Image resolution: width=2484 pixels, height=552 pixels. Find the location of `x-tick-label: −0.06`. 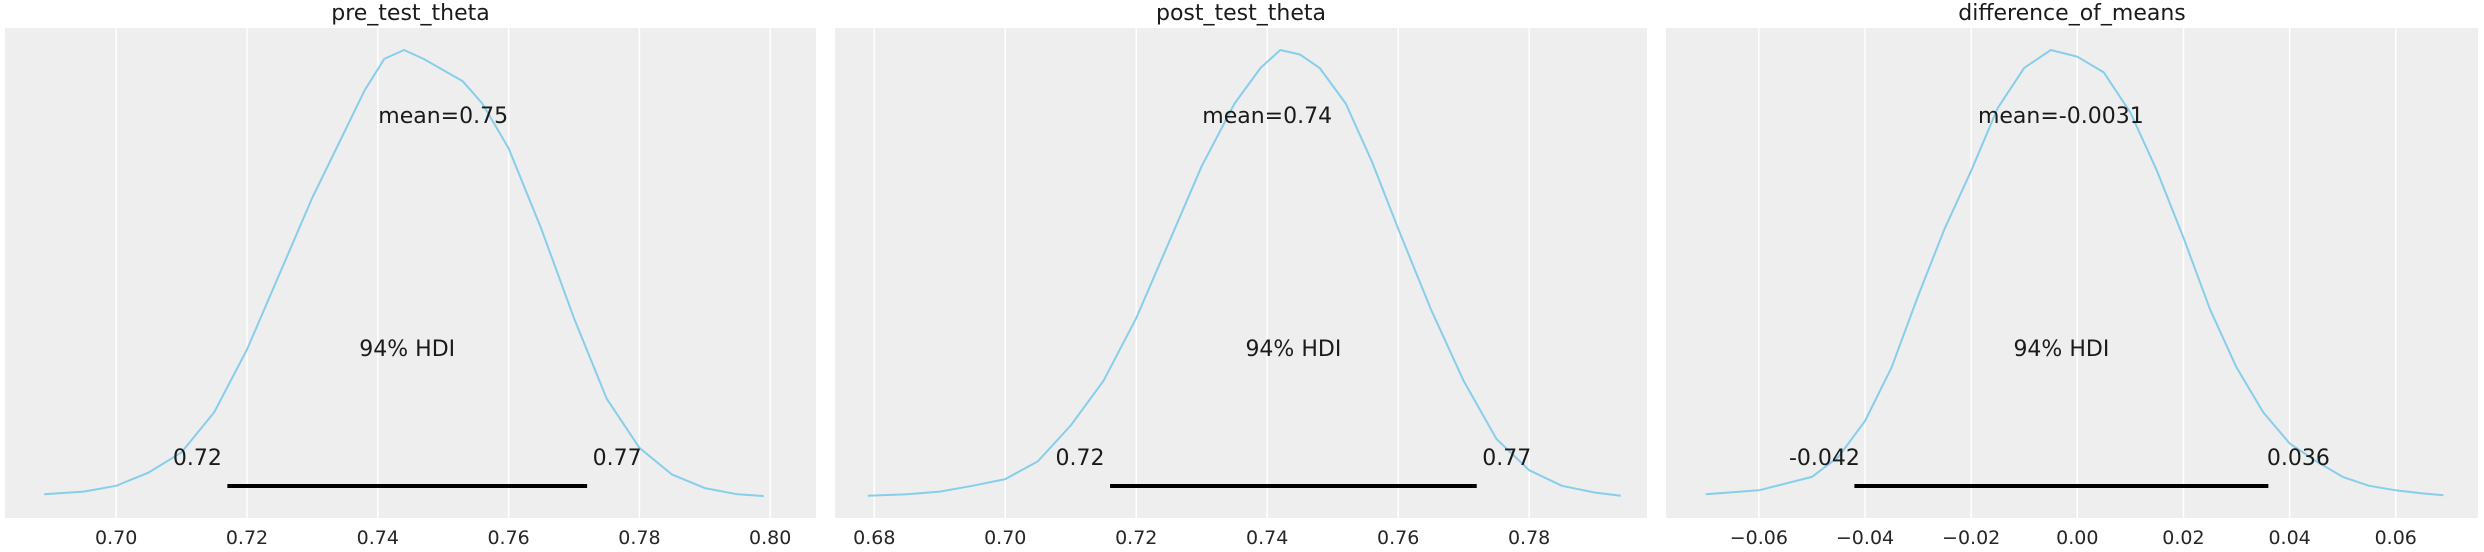

x-tick-label: −0.06 is located at coordinates (1759, 538).